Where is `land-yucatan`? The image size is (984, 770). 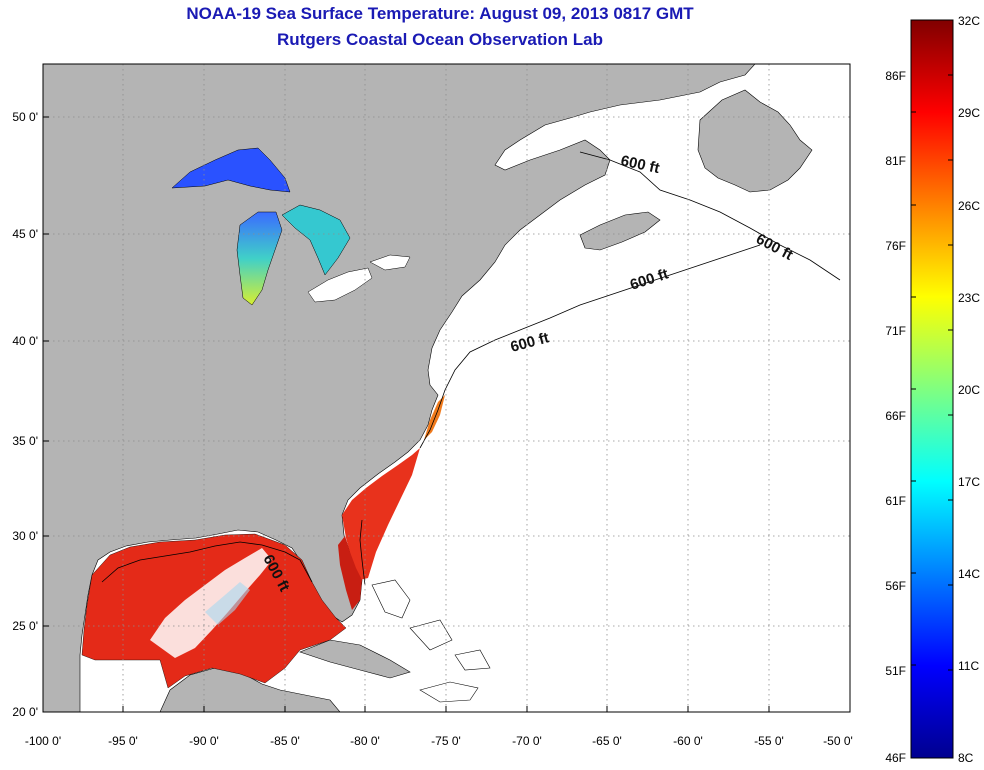
land-yucatan is located at coordinates (250, 689).